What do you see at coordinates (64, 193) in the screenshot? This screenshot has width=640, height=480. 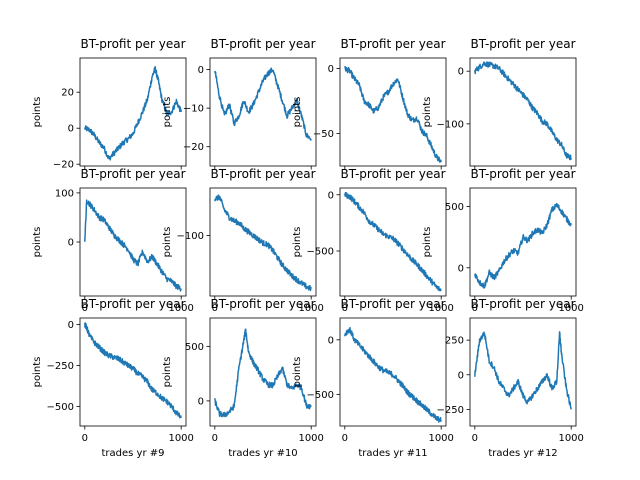 I see `subplot-5-ytick-label: 100` at bounding box center [64, 193].